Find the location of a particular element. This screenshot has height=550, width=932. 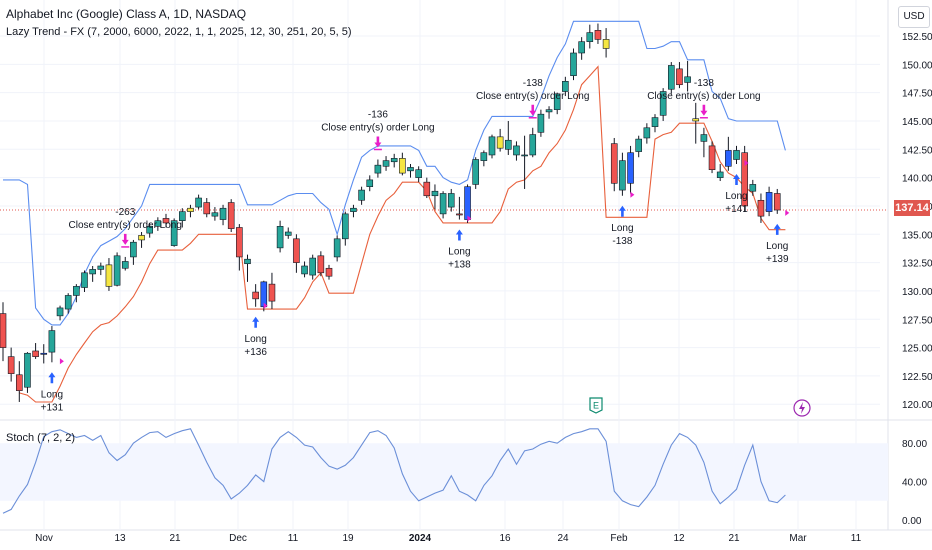

split-event-icon is located at coordinates (802, 408).